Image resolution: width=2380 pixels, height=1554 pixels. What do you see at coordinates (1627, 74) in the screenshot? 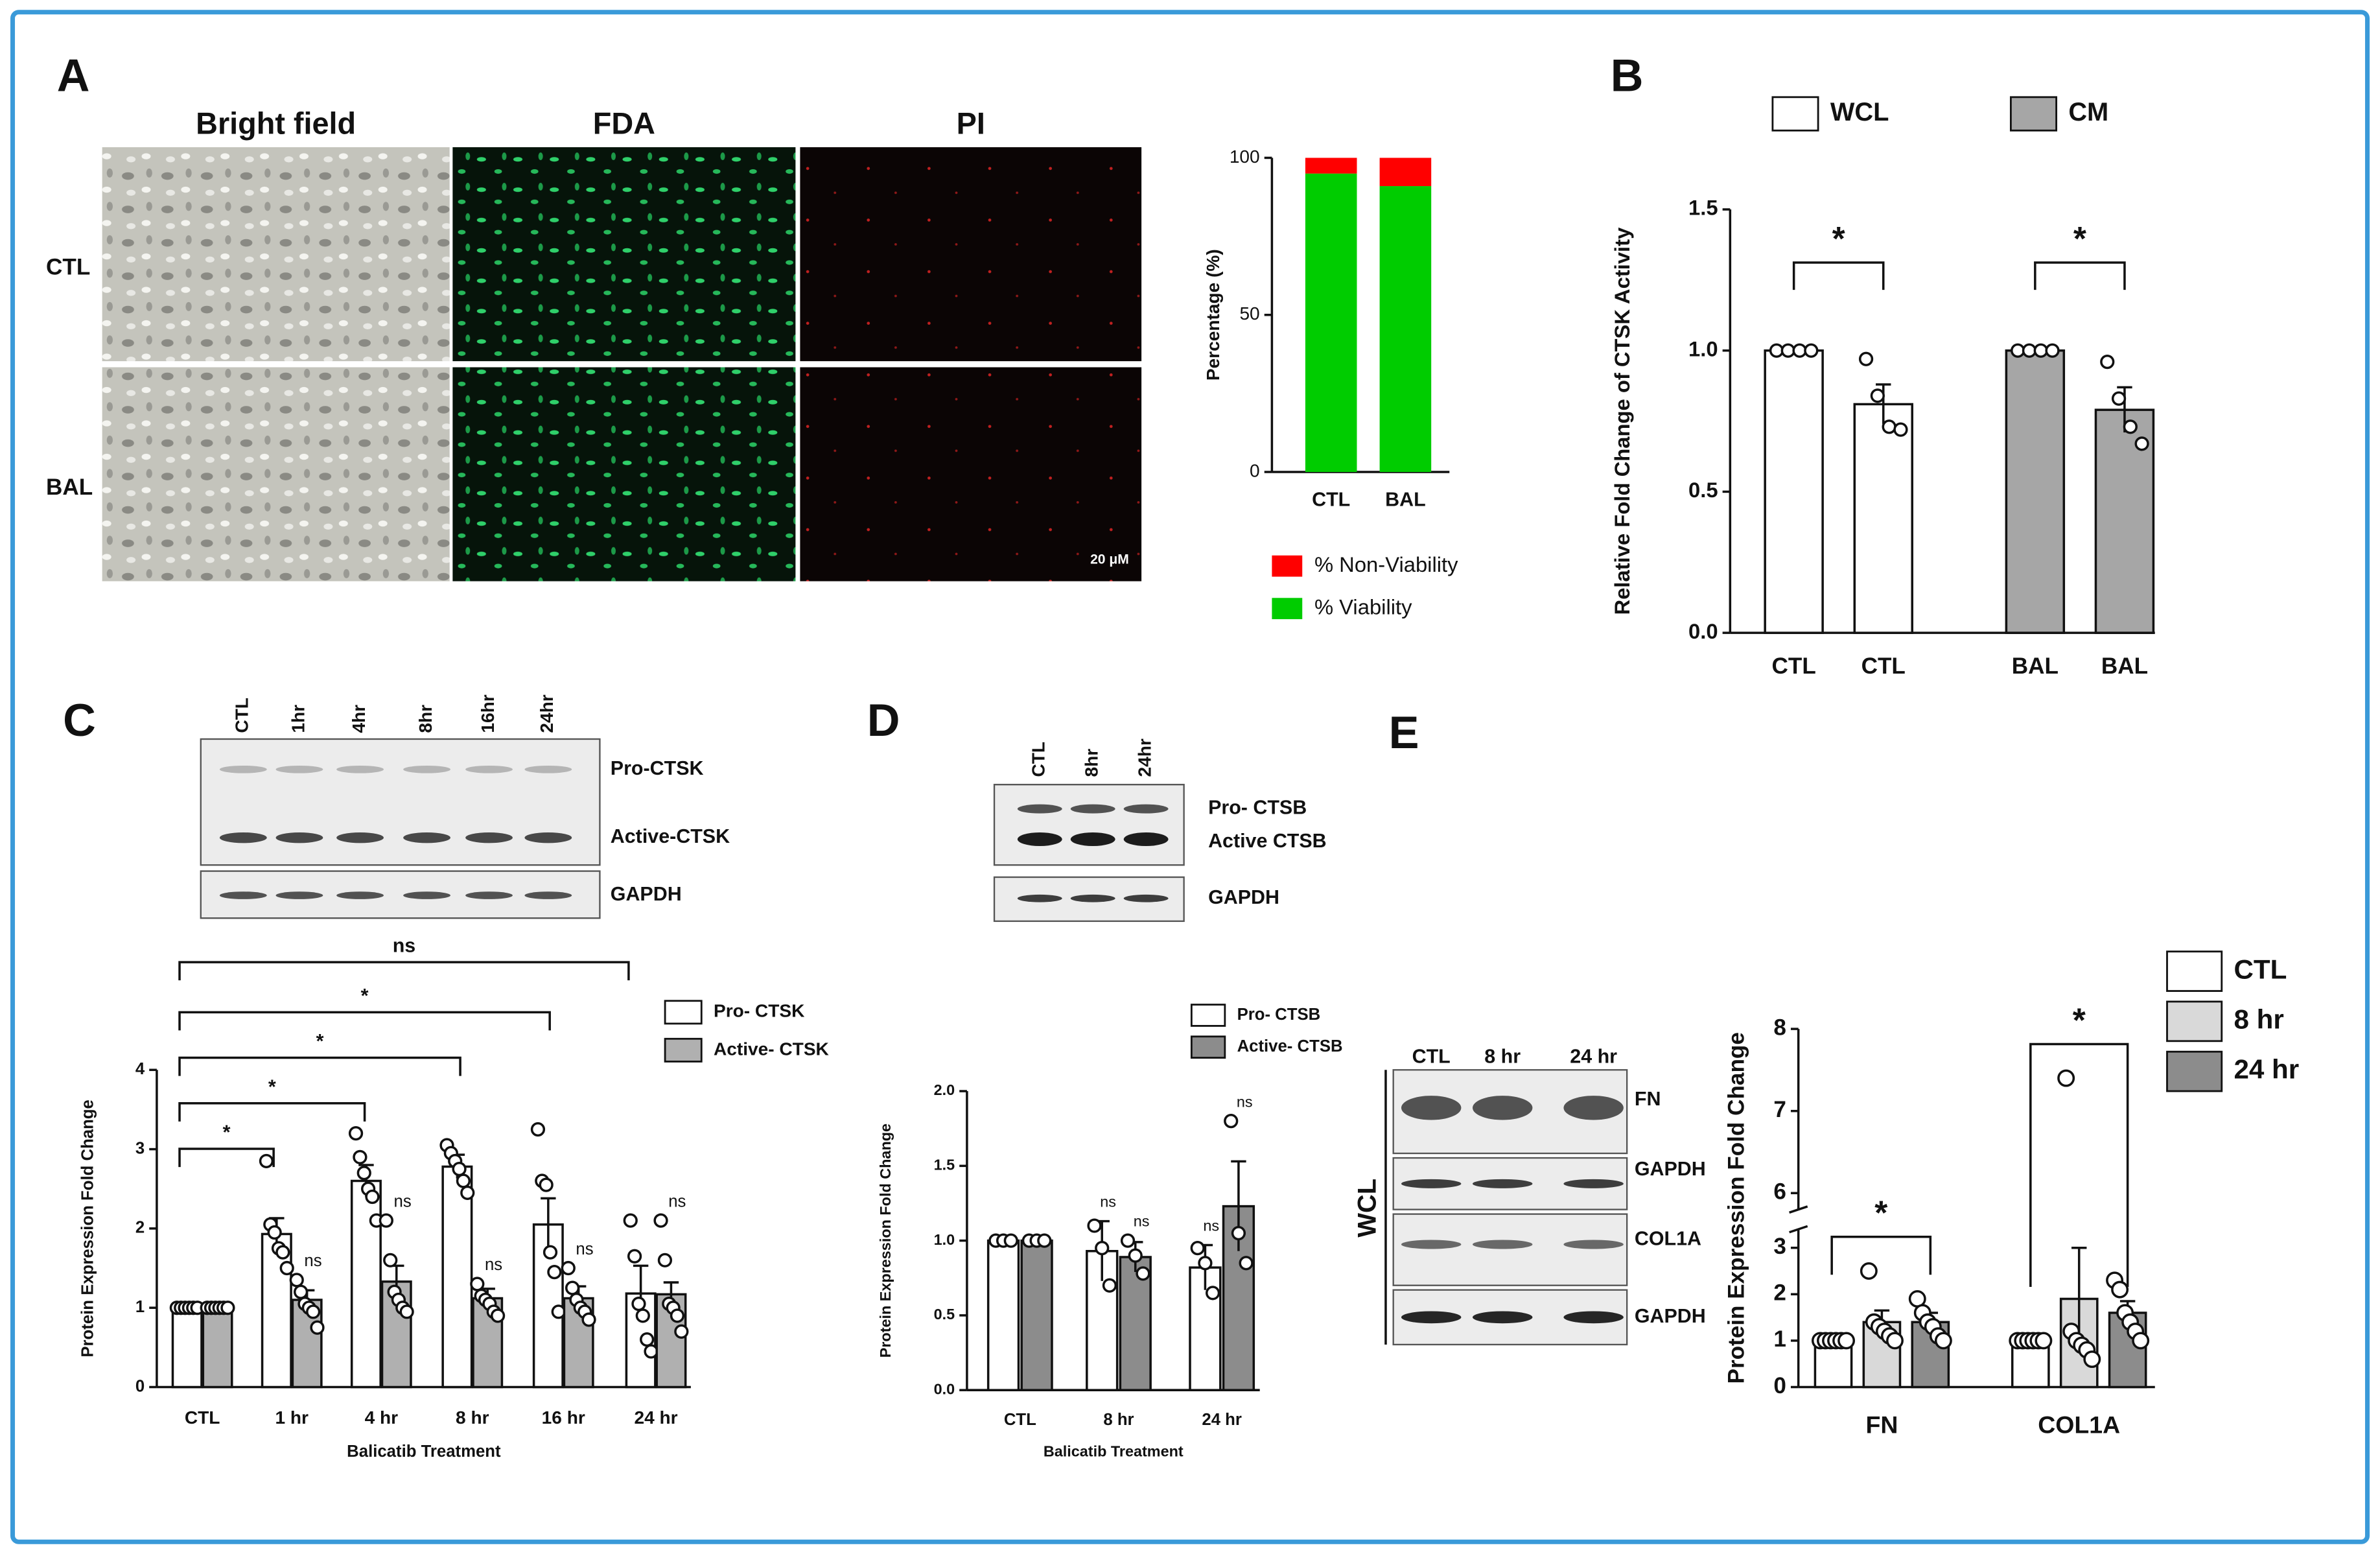
I see `panel-label: B` at bounding box center [1627, 74].